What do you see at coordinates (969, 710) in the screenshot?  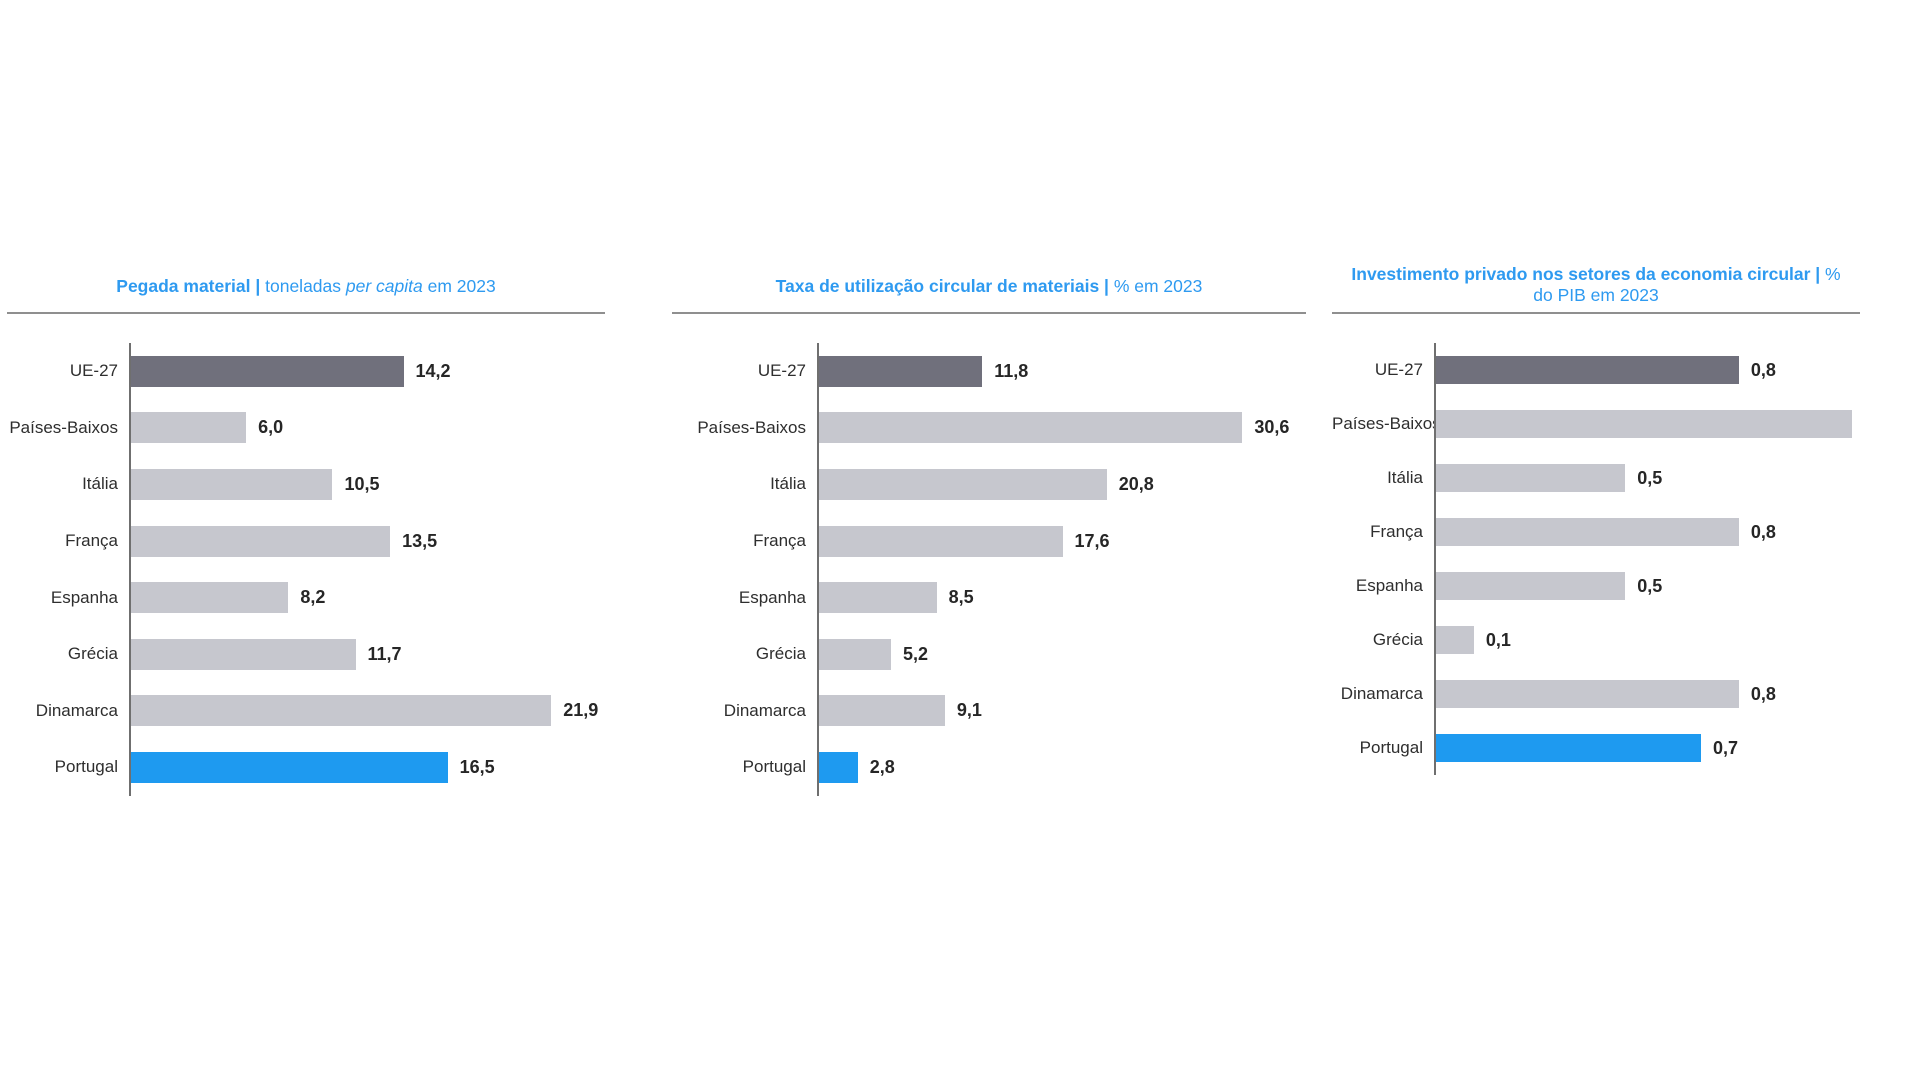 I see `value-label: 9,1` at bounding box center [969, 710].